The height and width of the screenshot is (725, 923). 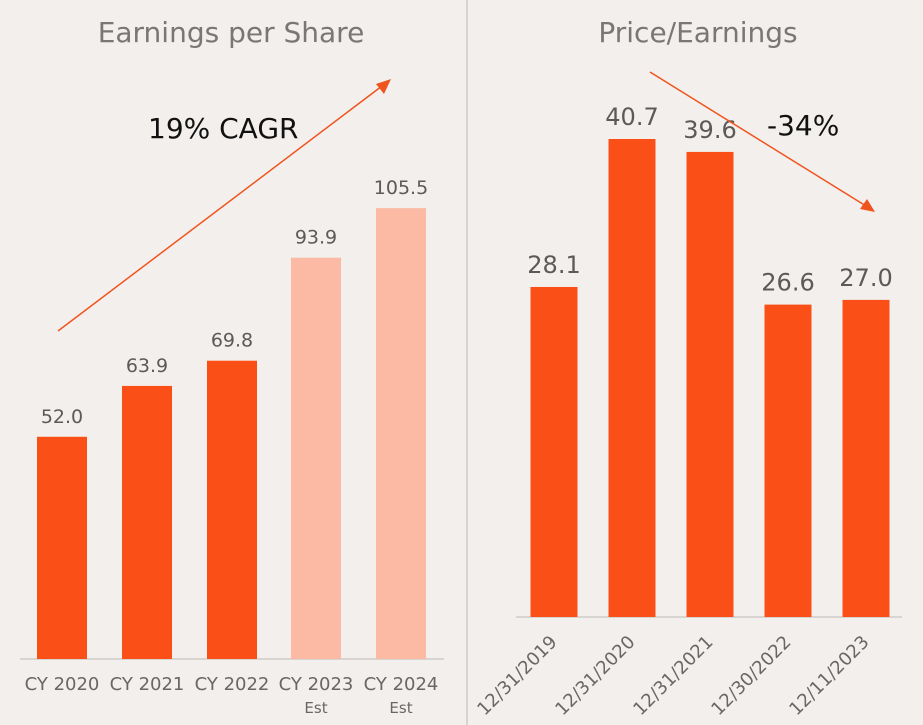 What do you see at coordinates (223, 128) in the screenshot?
I see `eps-cagr-annotation: 19% CAGR` at bounding box center [223, 128].